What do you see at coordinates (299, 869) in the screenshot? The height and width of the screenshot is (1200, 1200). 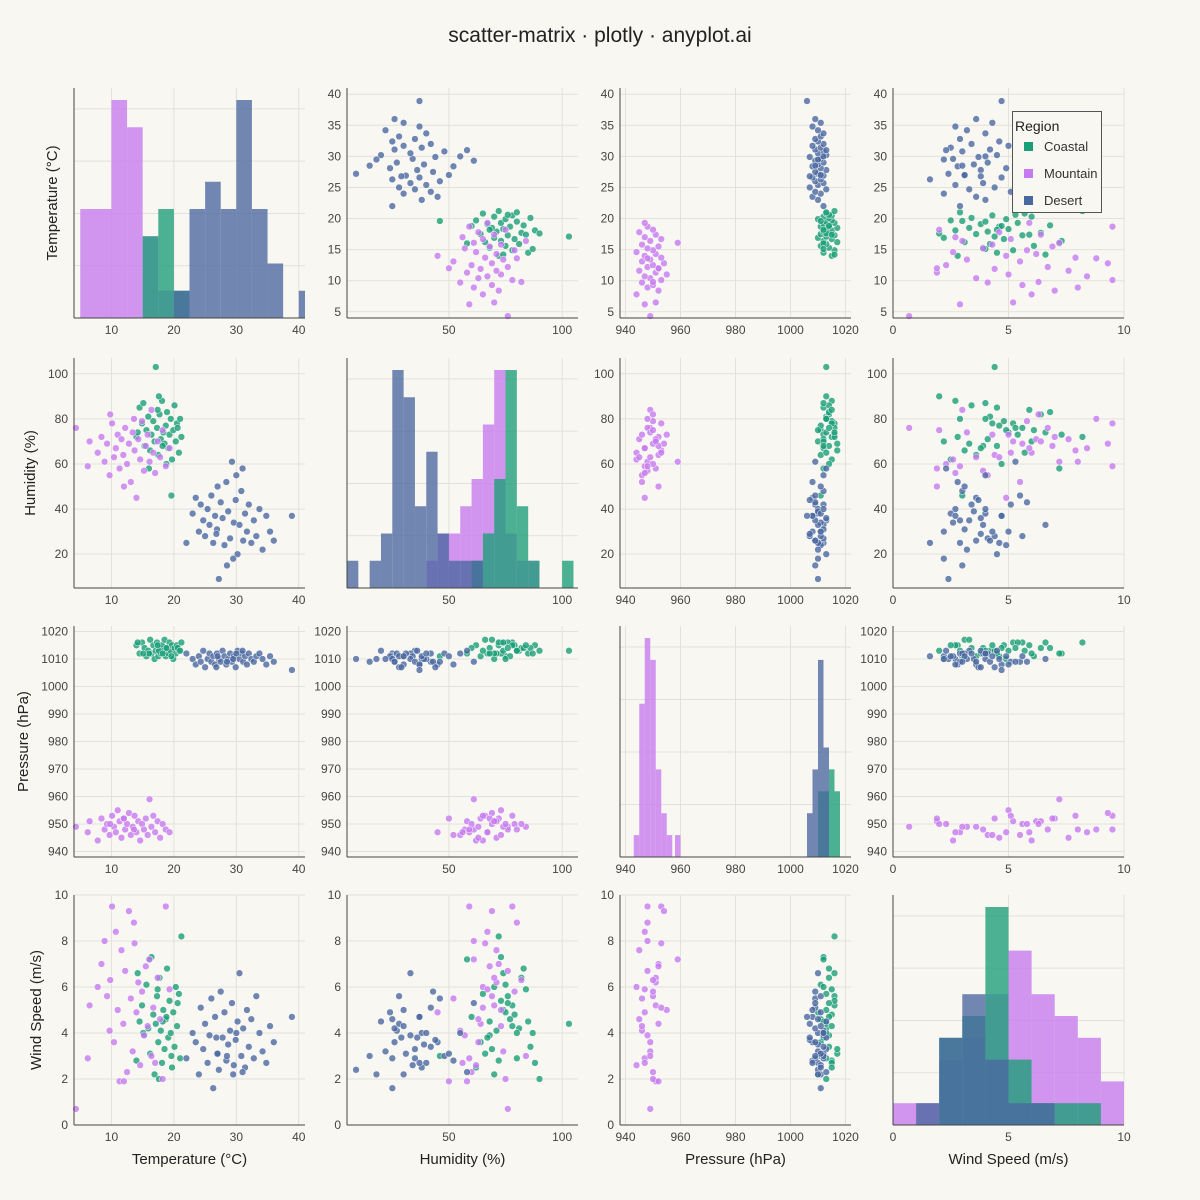 I see `x-tick-label: 40` at bounding box center [299, 869].